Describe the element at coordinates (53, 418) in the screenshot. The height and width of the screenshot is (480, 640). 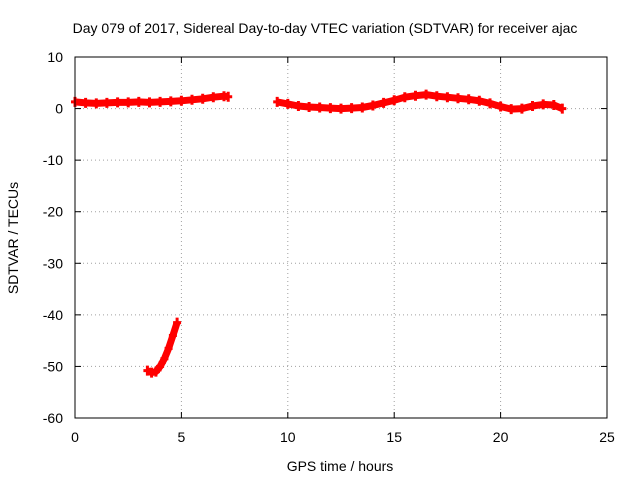
I see `y-tick-label: -60` at that location.